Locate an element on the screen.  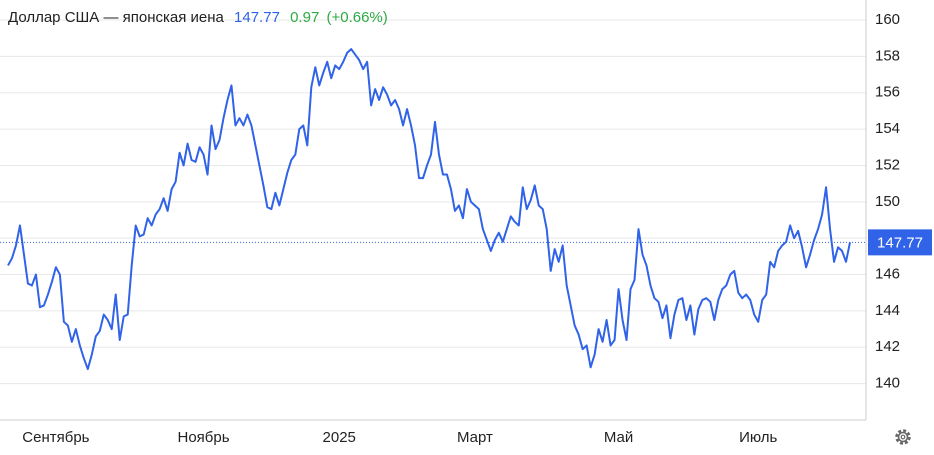
y-tick-label: 140 is located at coordinates (887, 383).